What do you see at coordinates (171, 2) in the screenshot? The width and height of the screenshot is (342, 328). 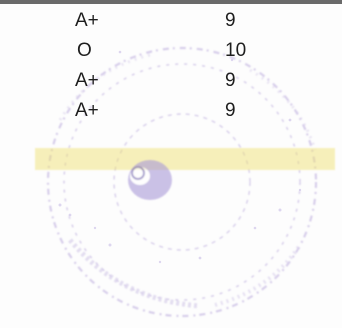 I see `table-top-rule` at bounding box center [171, 2].